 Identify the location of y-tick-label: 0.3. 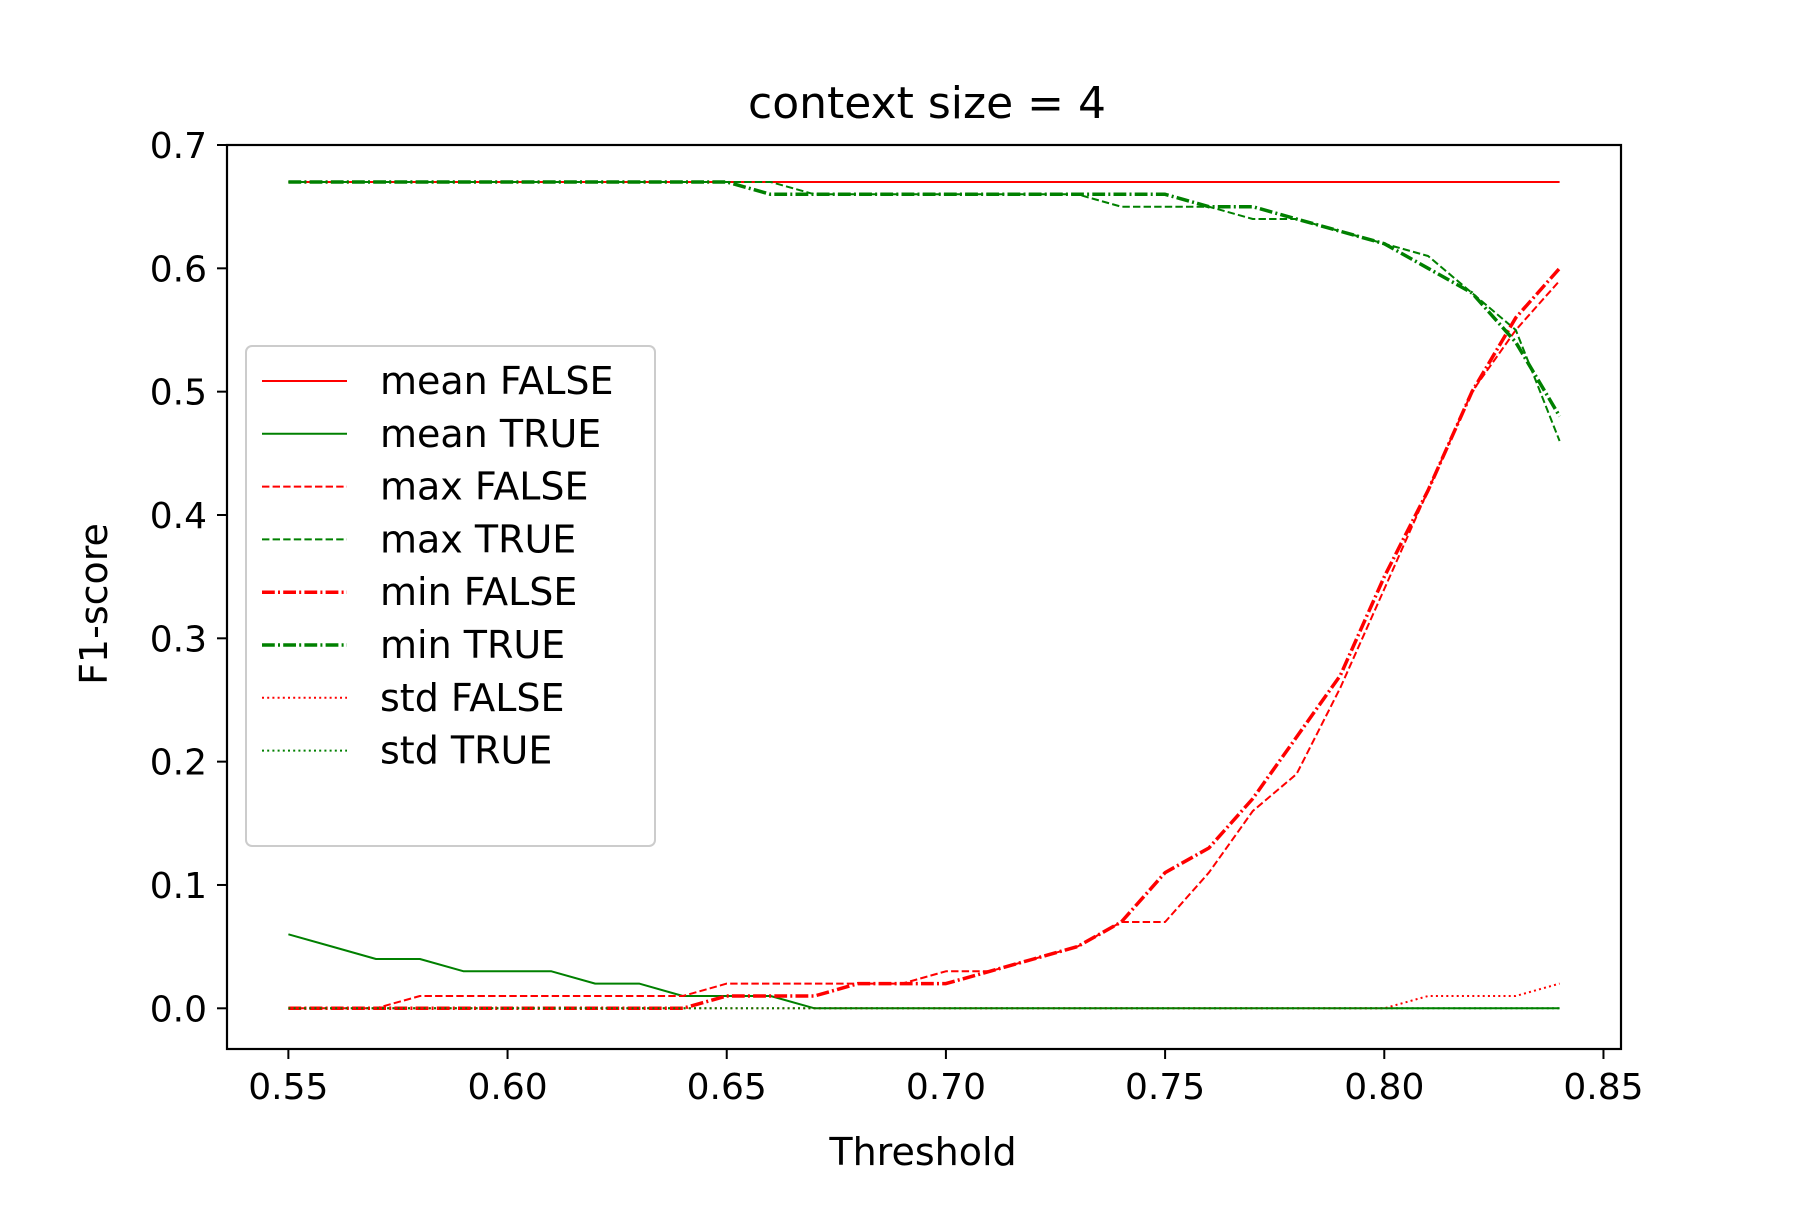
(178, 639).